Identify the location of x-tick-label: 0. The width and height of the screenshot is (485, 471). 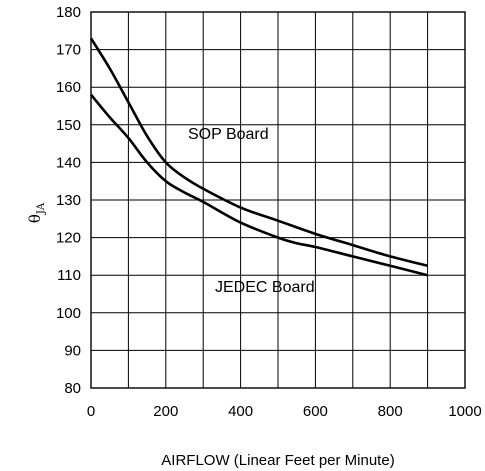
(91, 411).